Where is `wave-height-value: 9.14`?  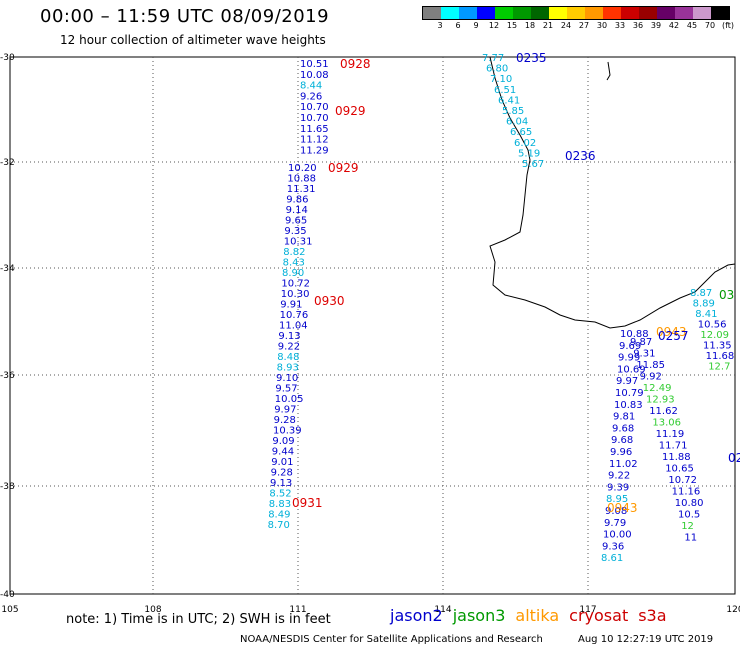 wave-height-value: 9.14 is located at coordinates (297, 210).